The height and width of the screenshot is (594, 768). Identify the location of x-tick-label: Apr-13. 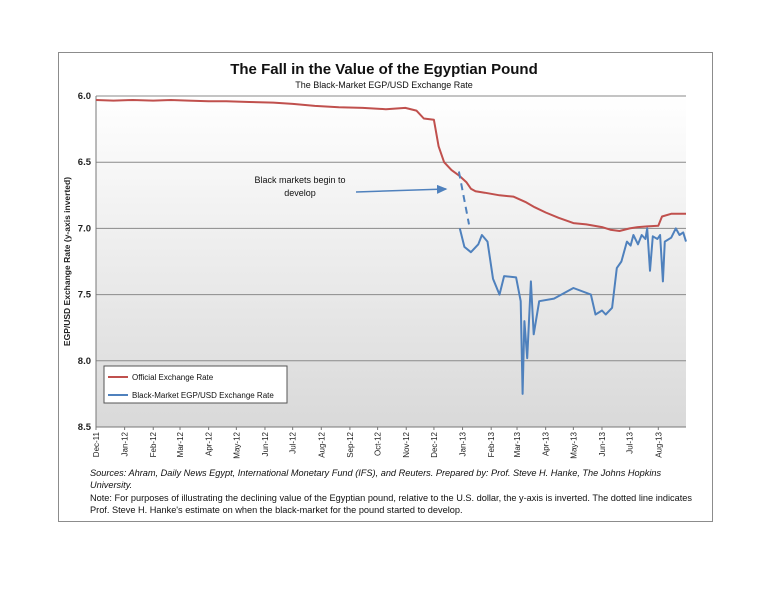
(546, 443).